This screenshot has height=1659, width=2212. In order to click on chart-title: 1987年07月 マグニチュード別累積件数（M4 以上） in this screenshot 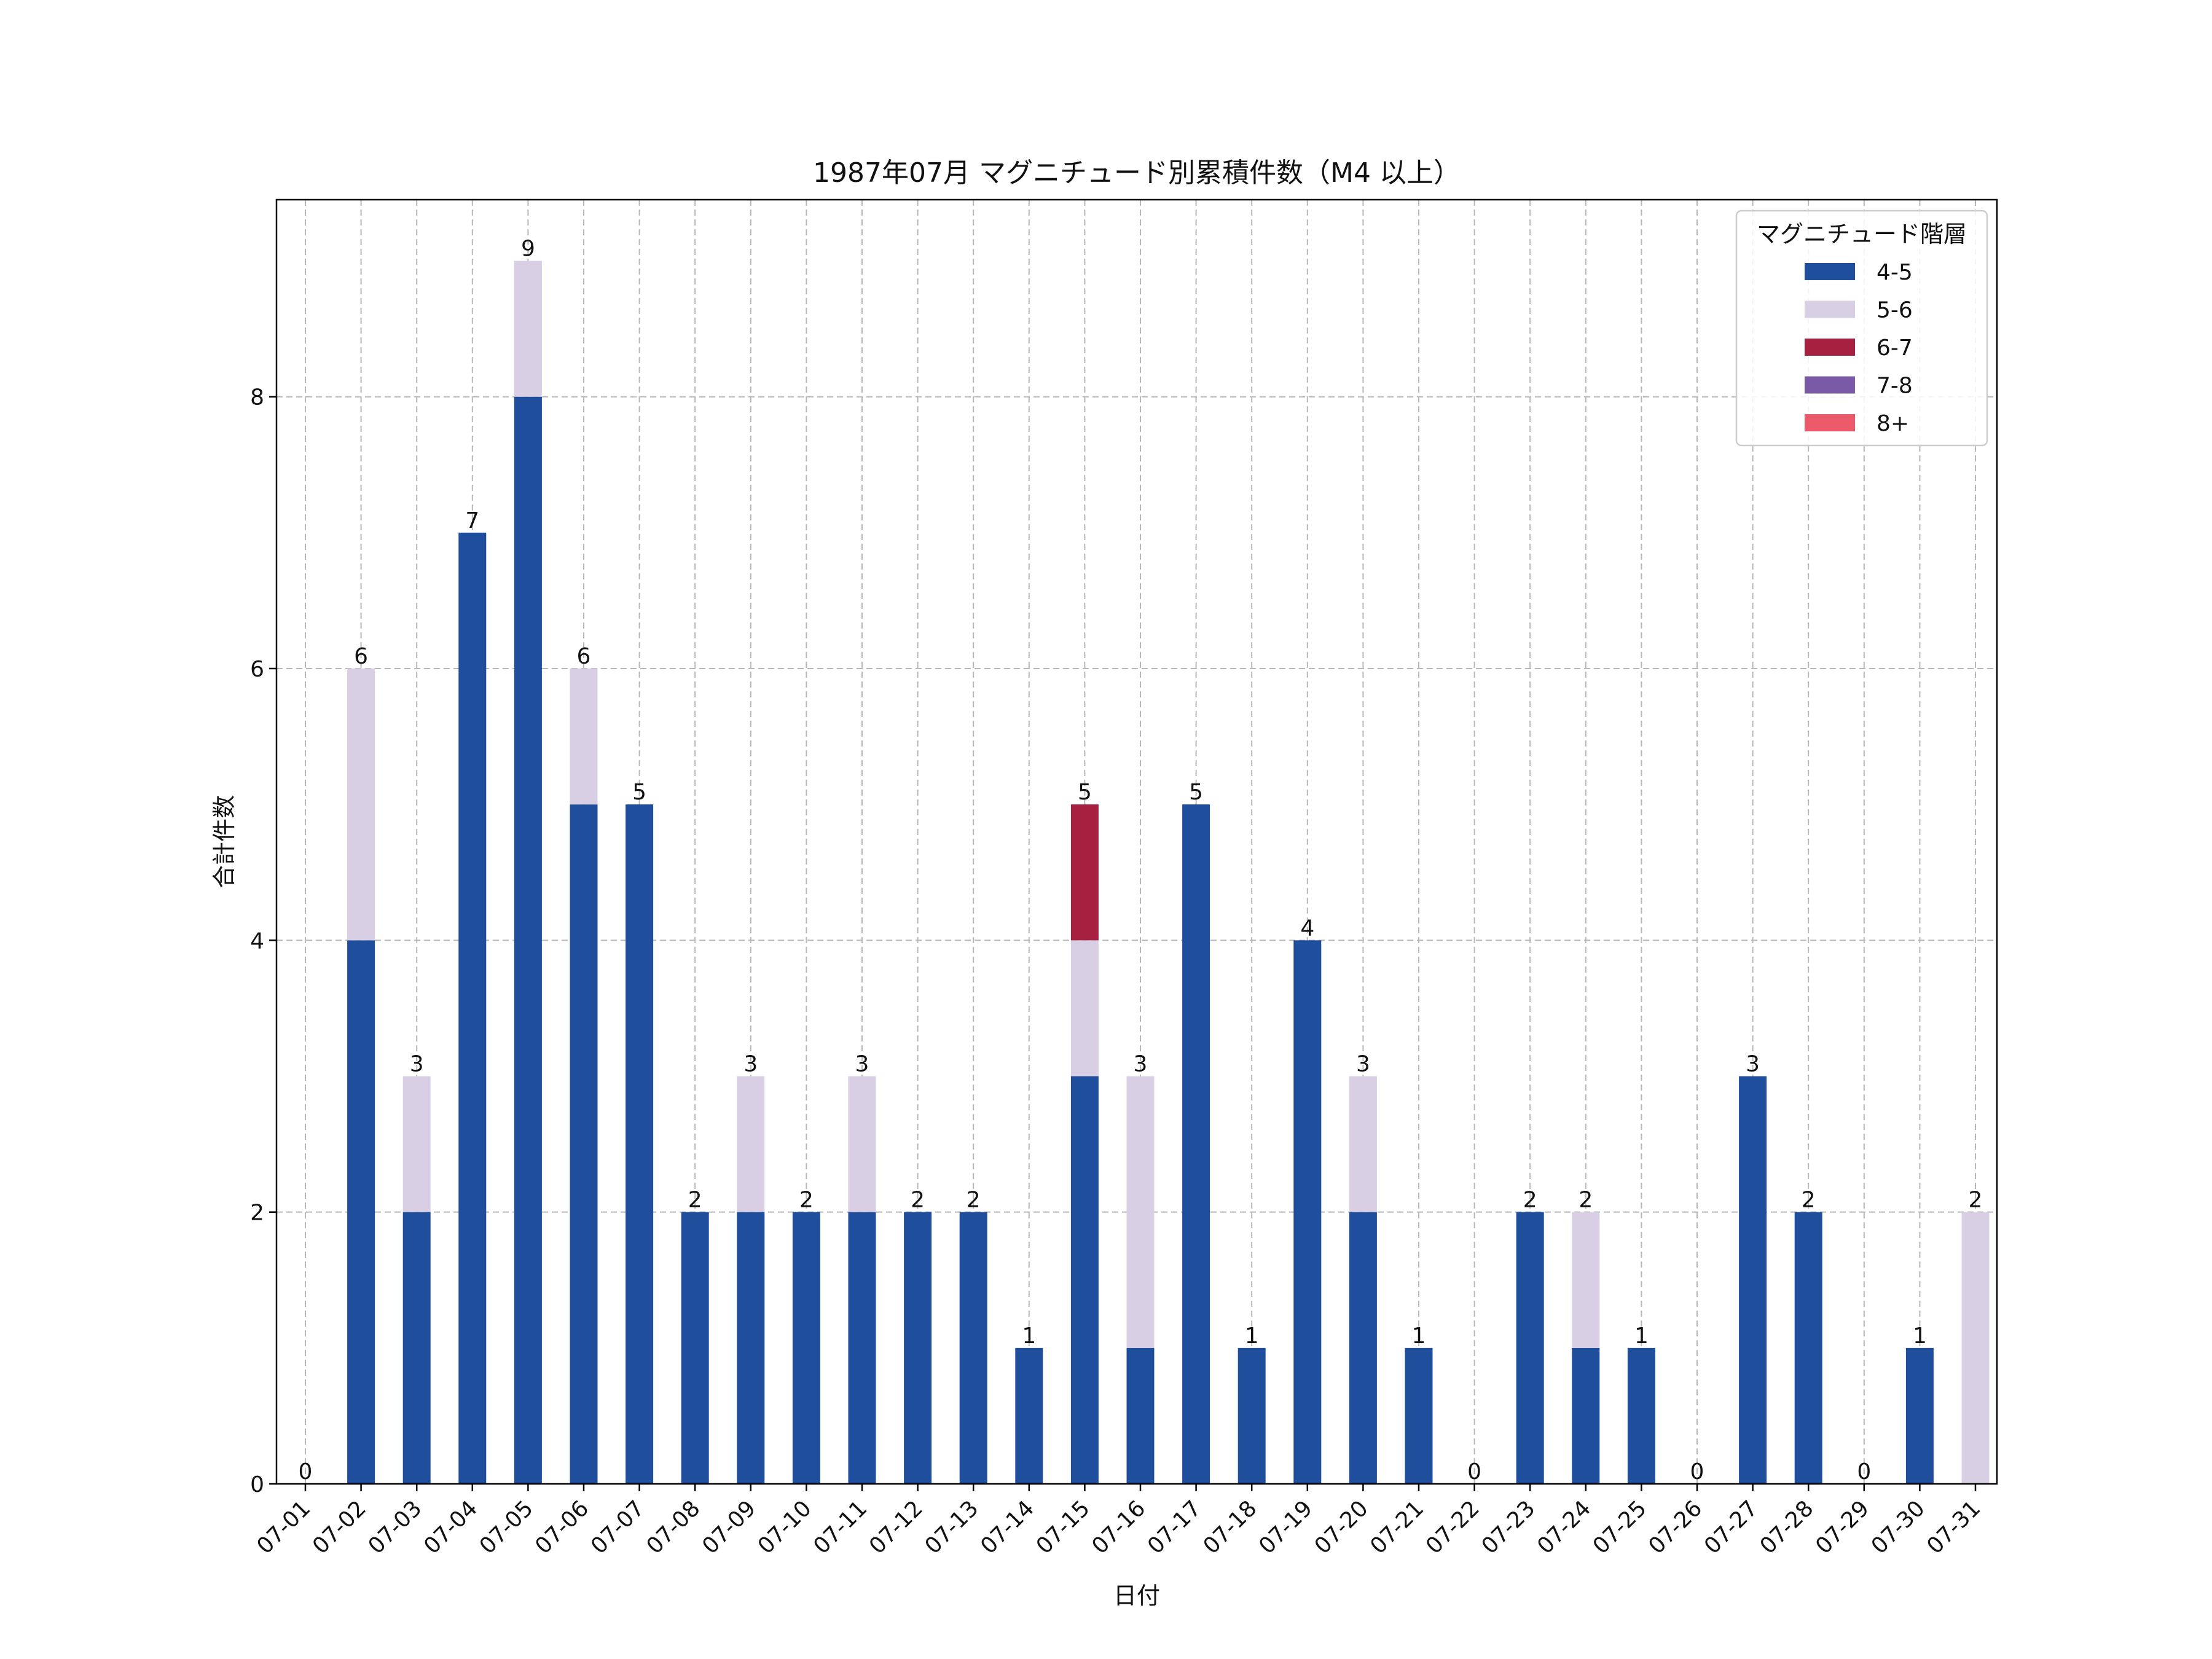, I will do `click(1137, 173)`.